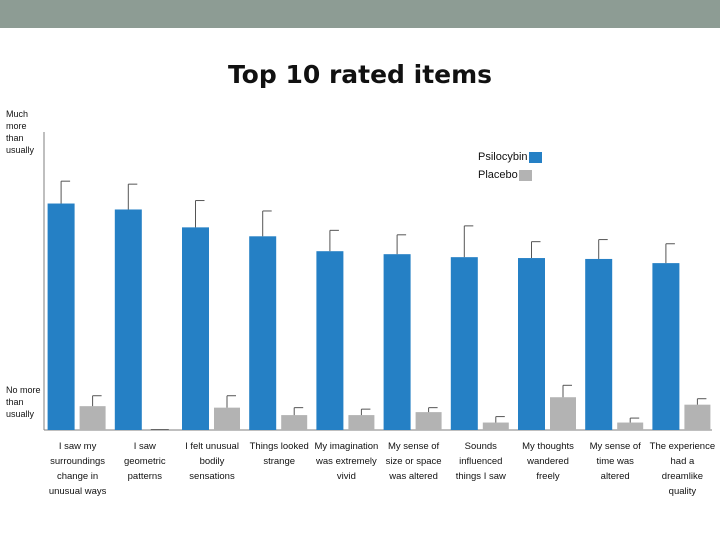  Describe the element at coordinates (413, 461) in the screenshot. I see `x-tick-label-6: My sense of size or space was altered` at that location.